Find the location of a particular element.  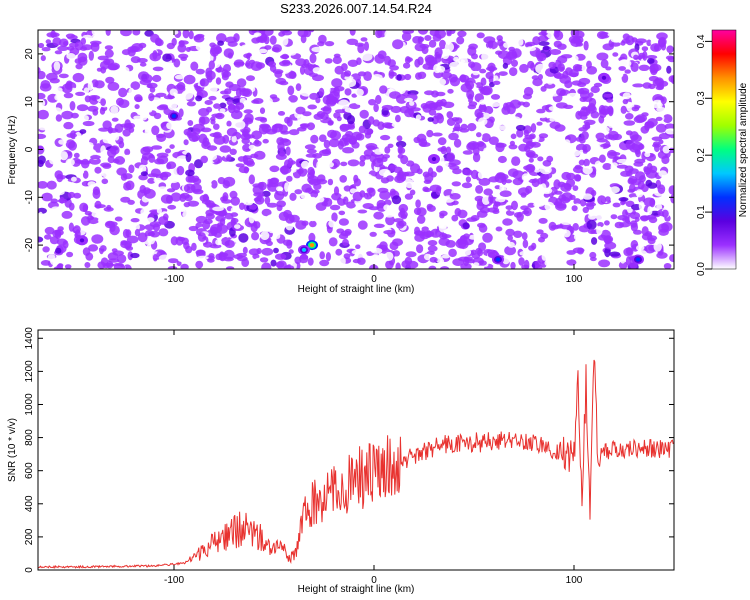

colorbar-tick-label: 0.1 is located at coordinates (701, 212).